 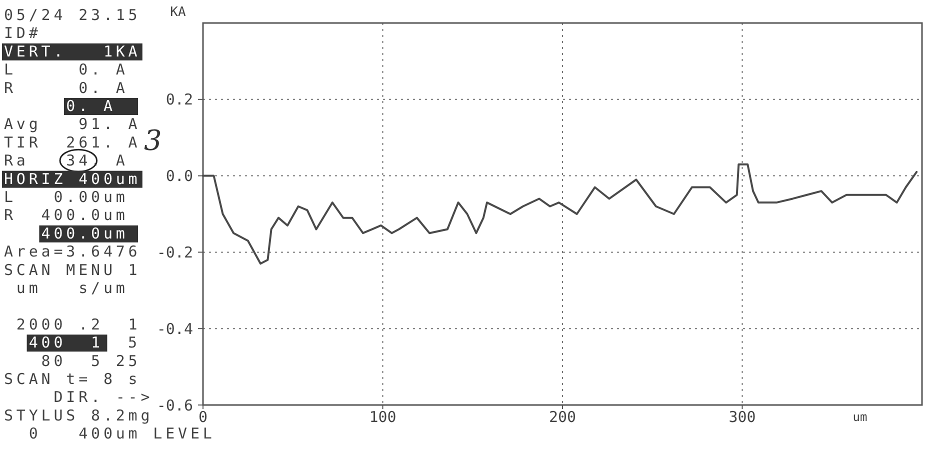 What do you see at coordinates (72, 361) in the screenshot?
I see `text: 80 5 25` at bounding box center [72, 361].